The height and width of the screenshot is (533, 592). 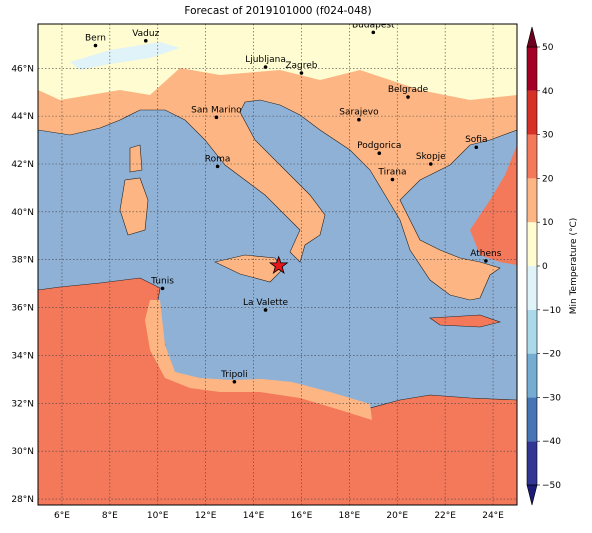 What do you see at coordinates (22, 356) in the screenshot?
I see `y-tick-label: 34°N` at bounding box center [22, 356].